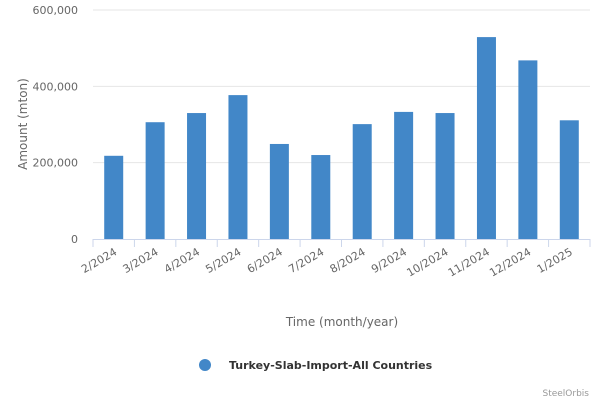 Image resolution: width=600 pixels, height=400 pixels. Describe the element at coordinates (56, 163) in the screenshot. I see `y-tick-label: 200,000` at that location.